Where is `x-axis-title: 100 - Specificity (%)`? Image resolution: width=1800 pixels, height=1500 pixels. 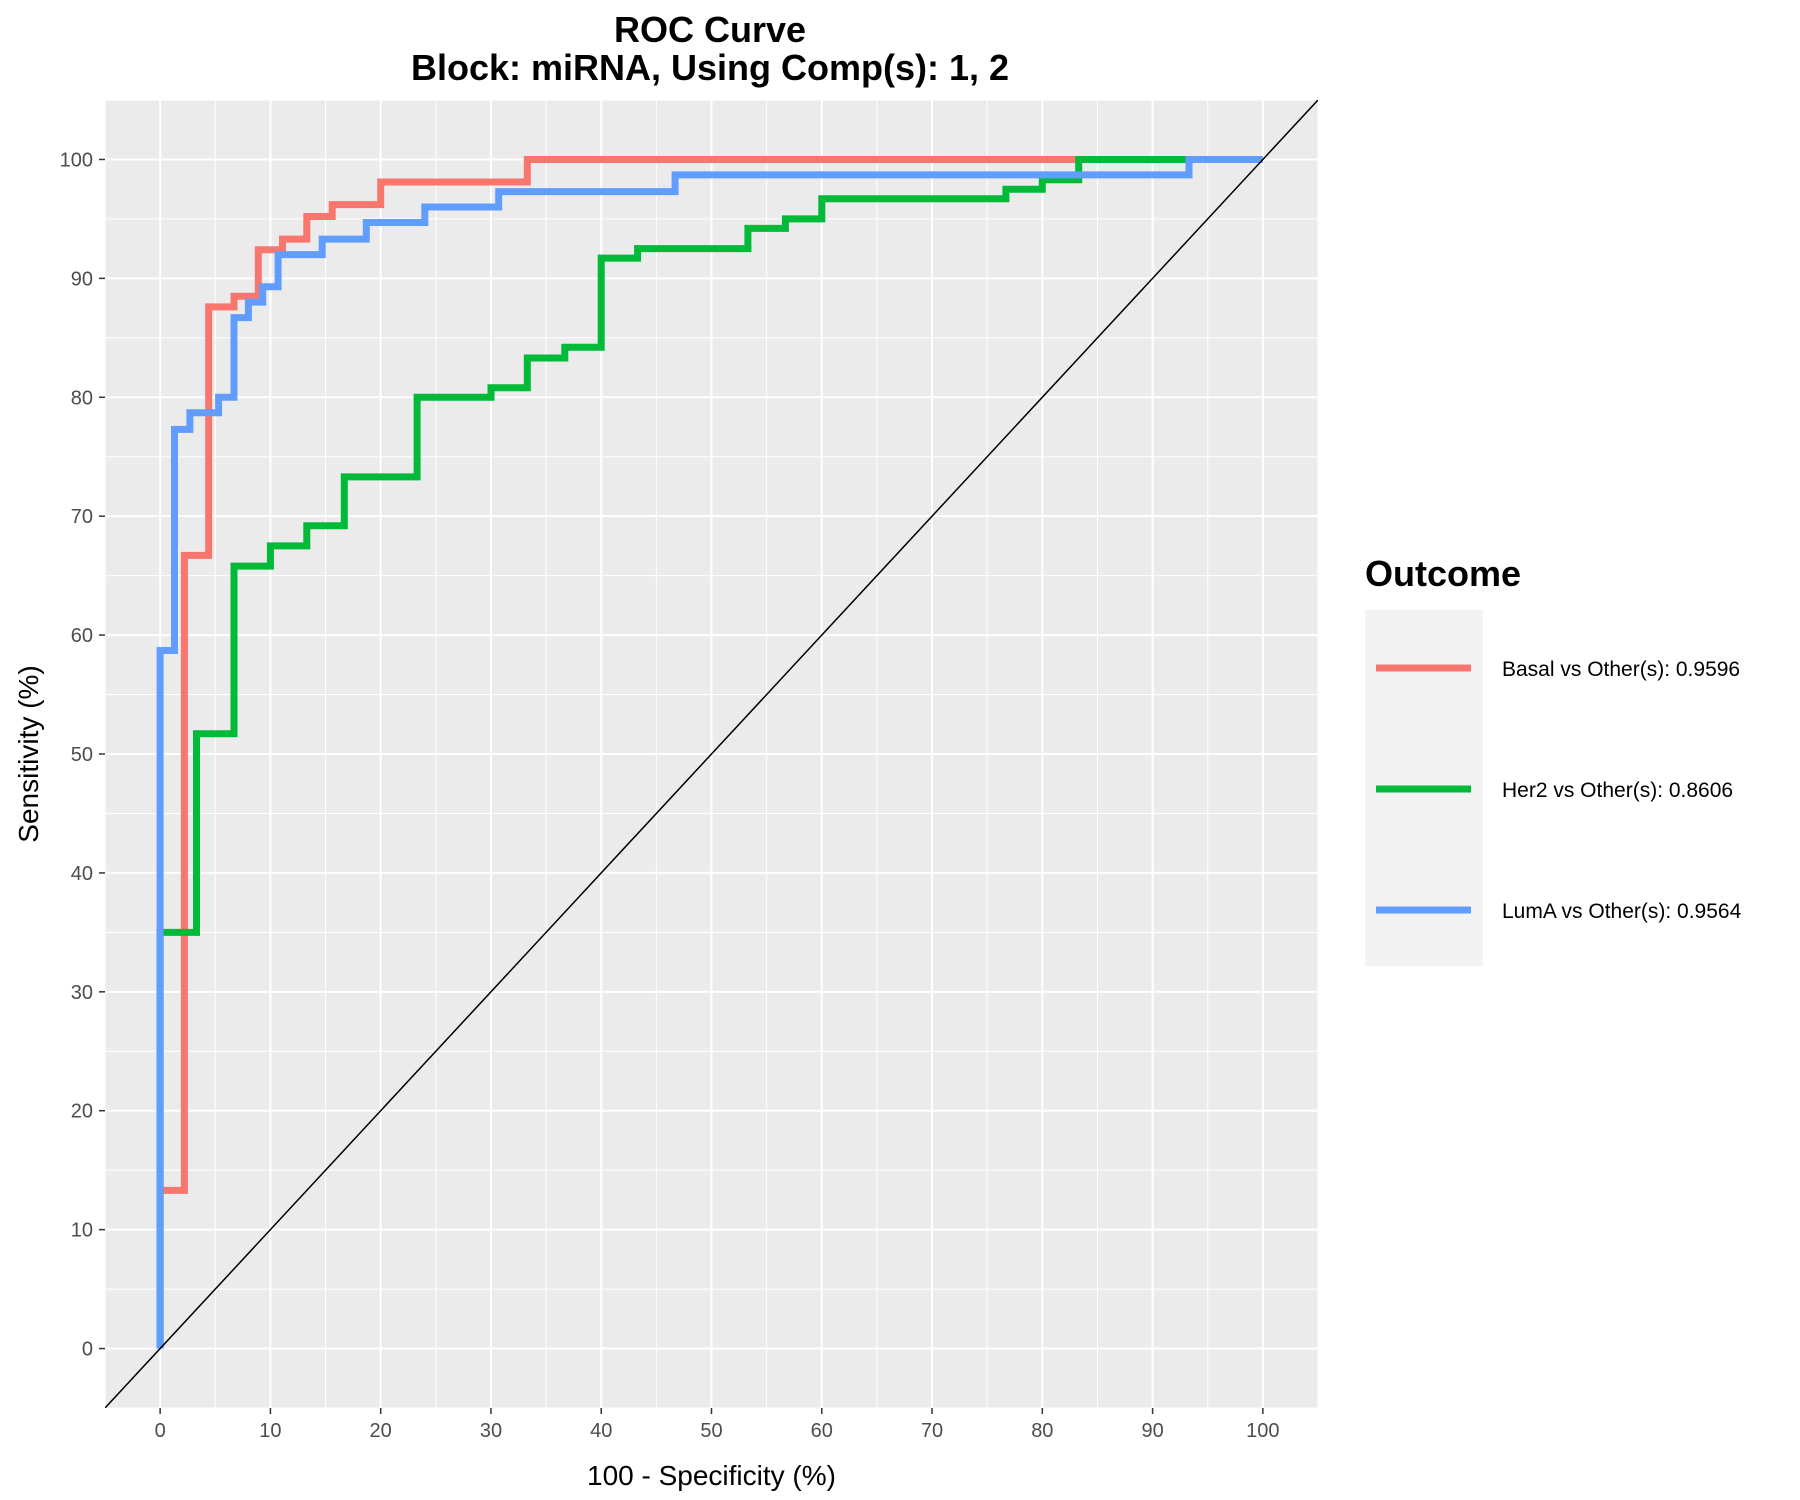 x-axis-title: 100 - Specificity (%) is located at coordinates (711, 1475).